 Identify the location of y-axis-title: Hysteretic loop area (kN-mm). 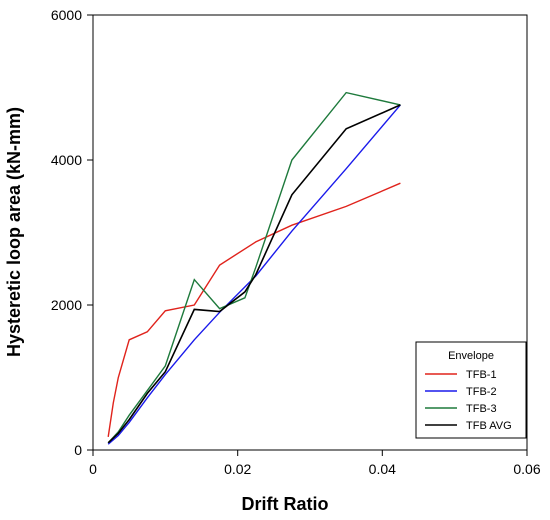
(14, 232).